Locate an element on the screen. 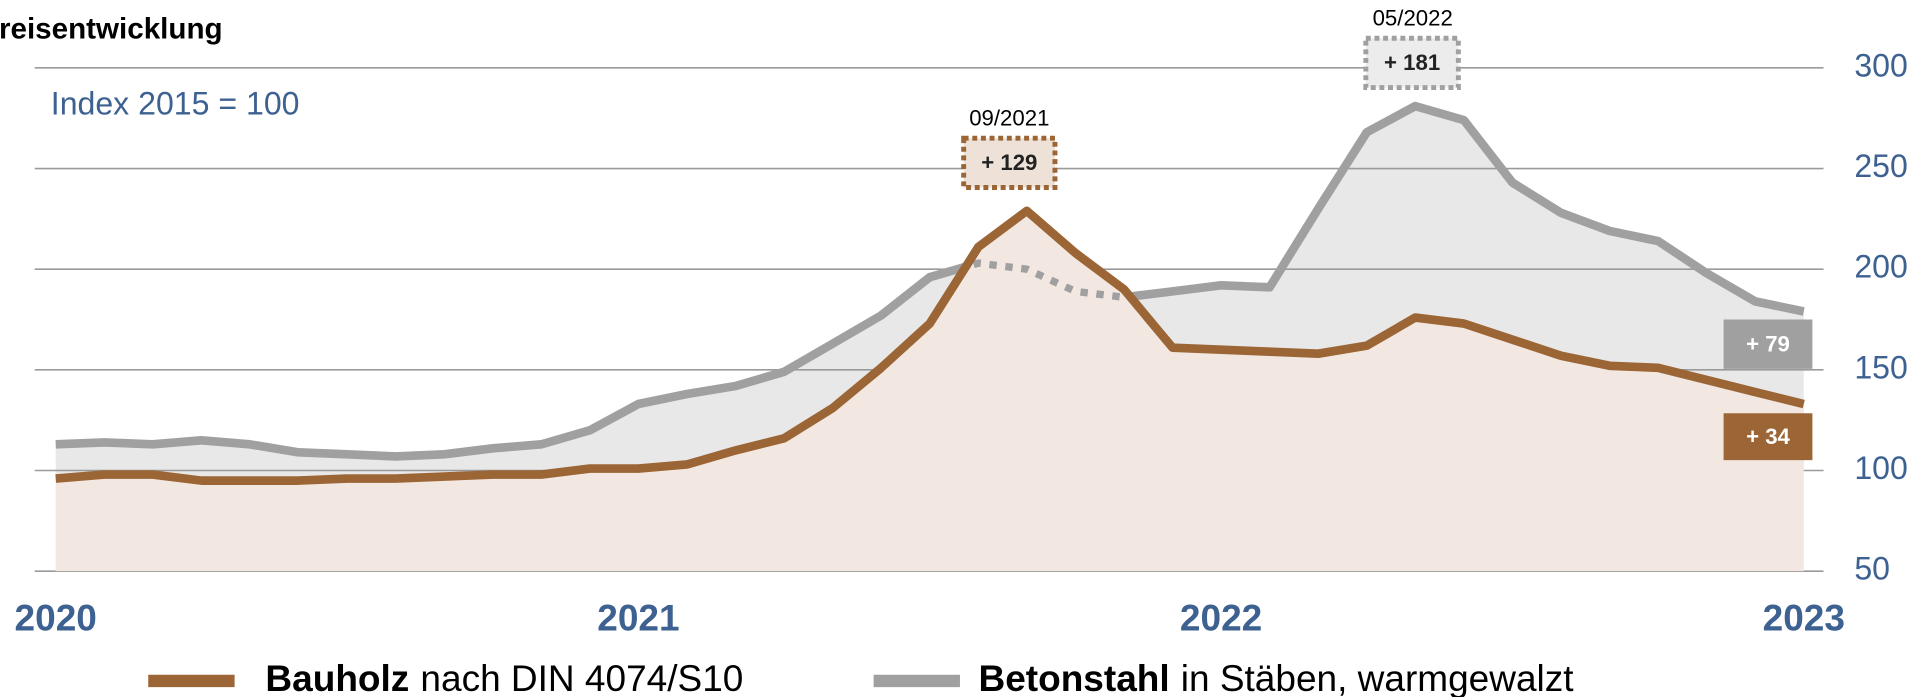 The height and width of the screenshot is (697, 1915). annotation-label: + 129 is located at coordinates (1009, 162).